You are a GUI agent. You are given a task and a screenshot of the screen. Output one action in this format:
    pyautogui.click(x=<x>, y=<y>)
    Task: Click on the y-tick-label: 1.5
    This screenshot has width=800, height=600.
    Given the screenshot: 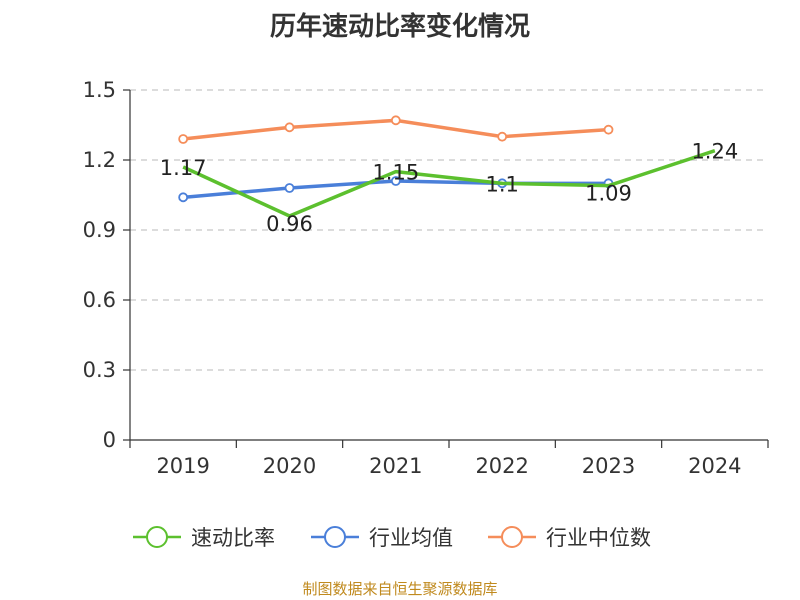 What is the action you would take?
    pyautogui.click(x=99, y=90)
    